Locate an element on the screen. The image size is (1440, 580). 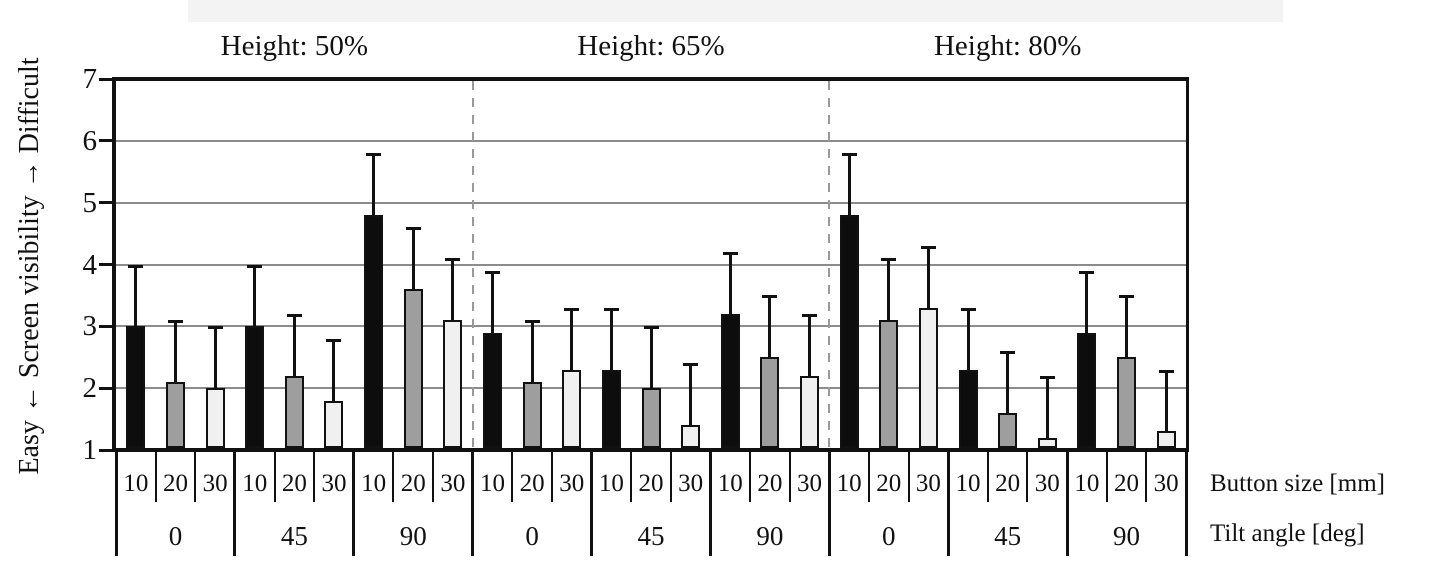
panel-divider is located at coordinates (472, 266).